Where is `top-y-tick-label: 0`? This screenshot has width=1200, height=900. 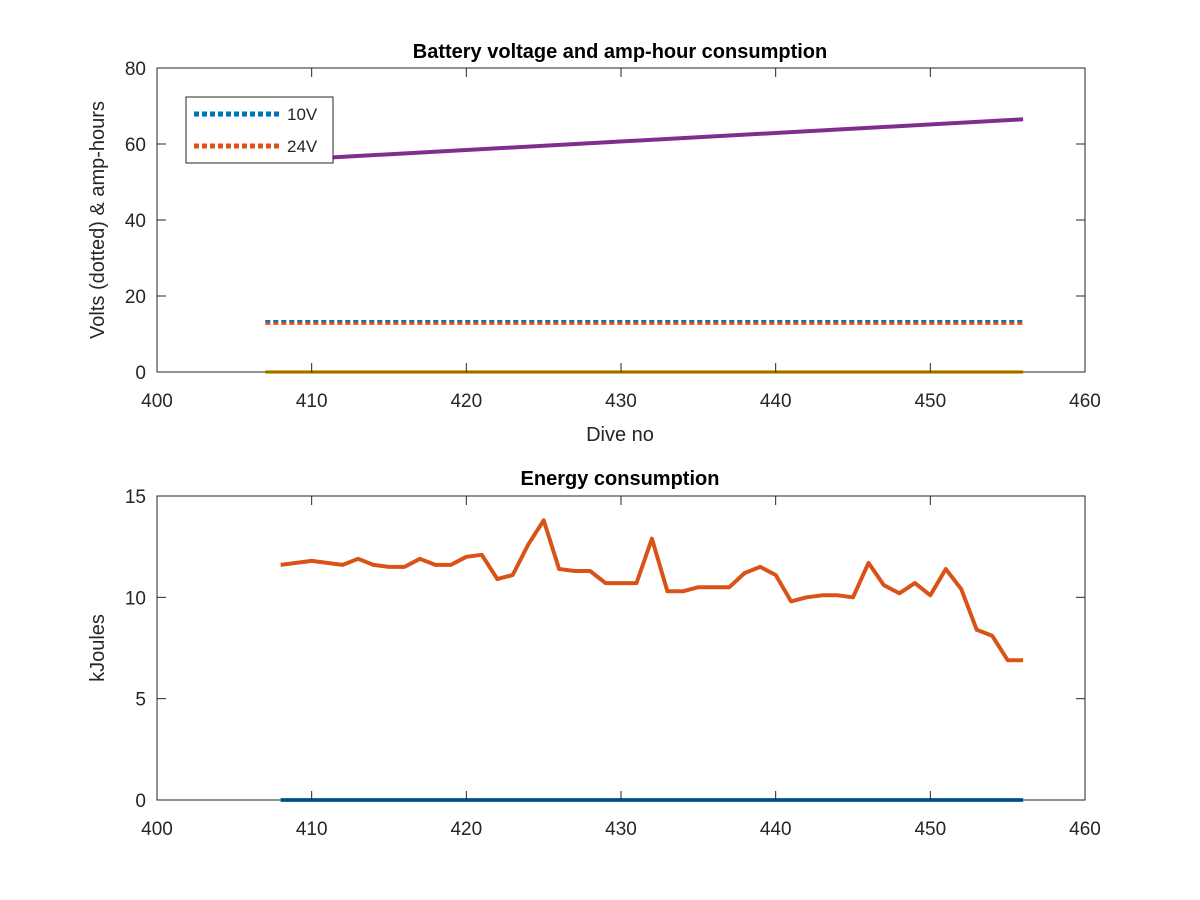
top-y-tick-label: 0 is located at coordinates (140, 373).